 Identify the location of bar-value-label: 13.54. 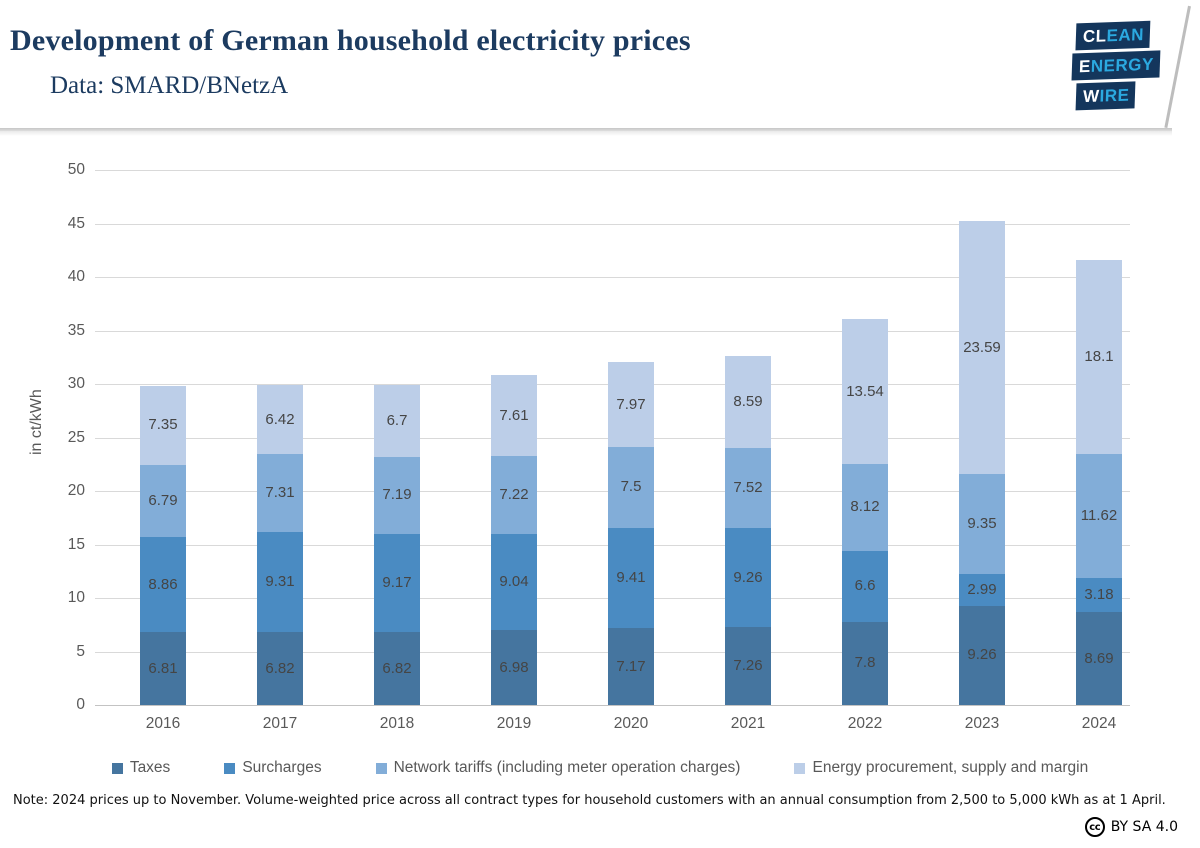
(865, 391).